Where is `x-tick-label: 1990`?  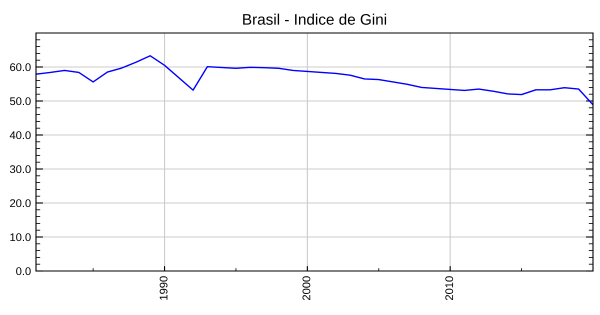
x-tick-label: 1990 is located at coordinates (164, 288).